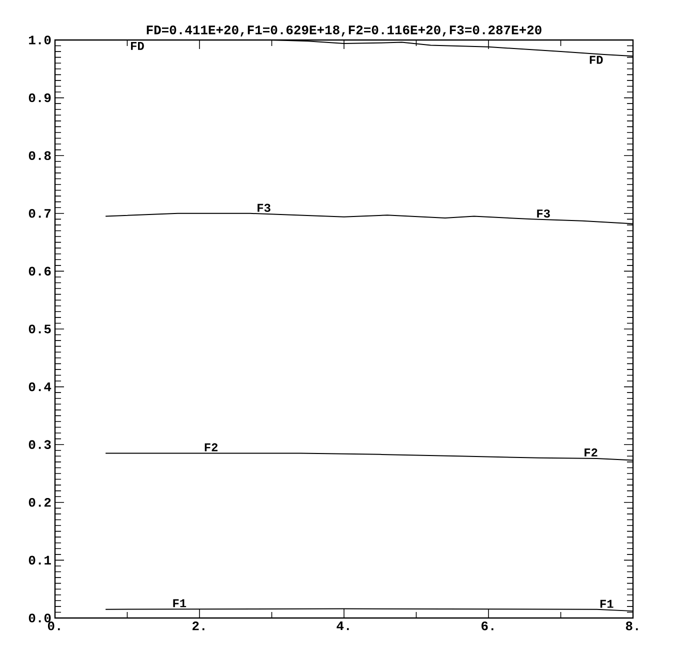  What do you see at coordinates (488, 626) in the screenshot?
I see `x-tick-label: 6.` at bounding box center [488, 626].